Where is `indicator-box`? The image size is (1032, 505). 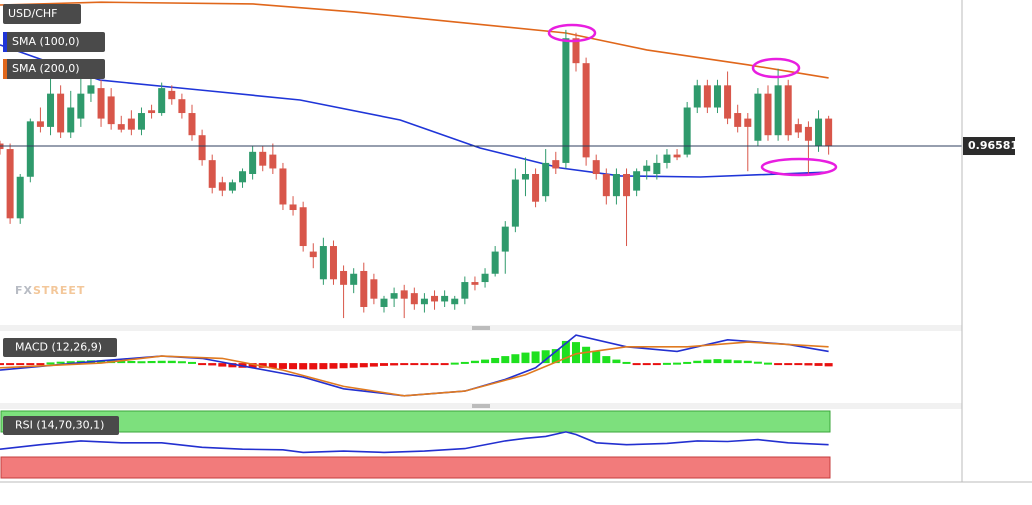 indicator-box is located at coordinates (61, 425).